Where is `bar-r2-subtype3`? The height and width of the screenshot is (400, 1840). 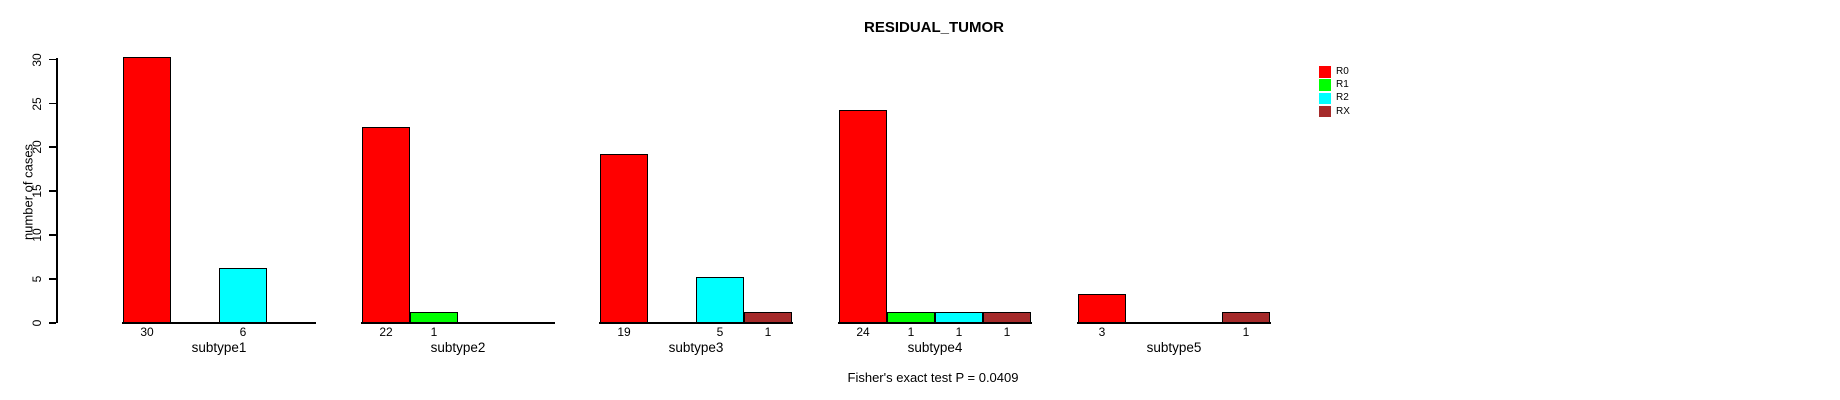 bar-r2-subtype3 is located at coordinates (720, 300).